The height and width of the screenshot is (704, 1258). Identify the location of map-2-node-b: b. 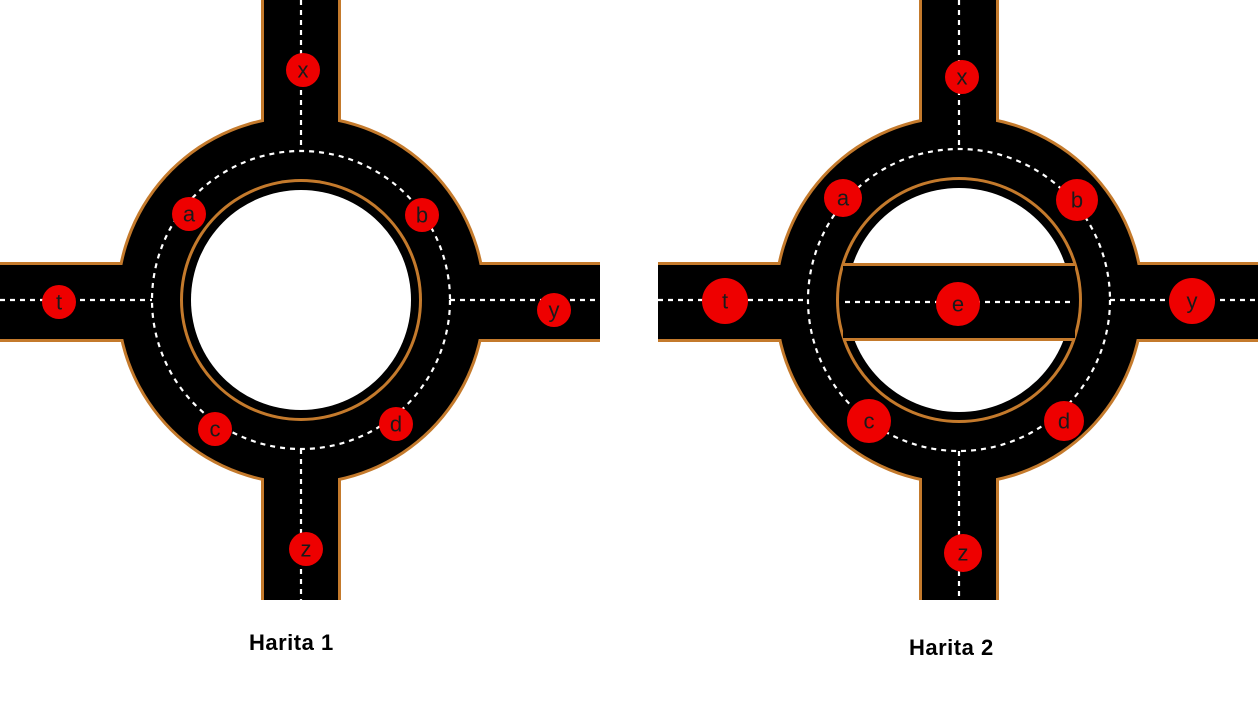
(1077, 200).